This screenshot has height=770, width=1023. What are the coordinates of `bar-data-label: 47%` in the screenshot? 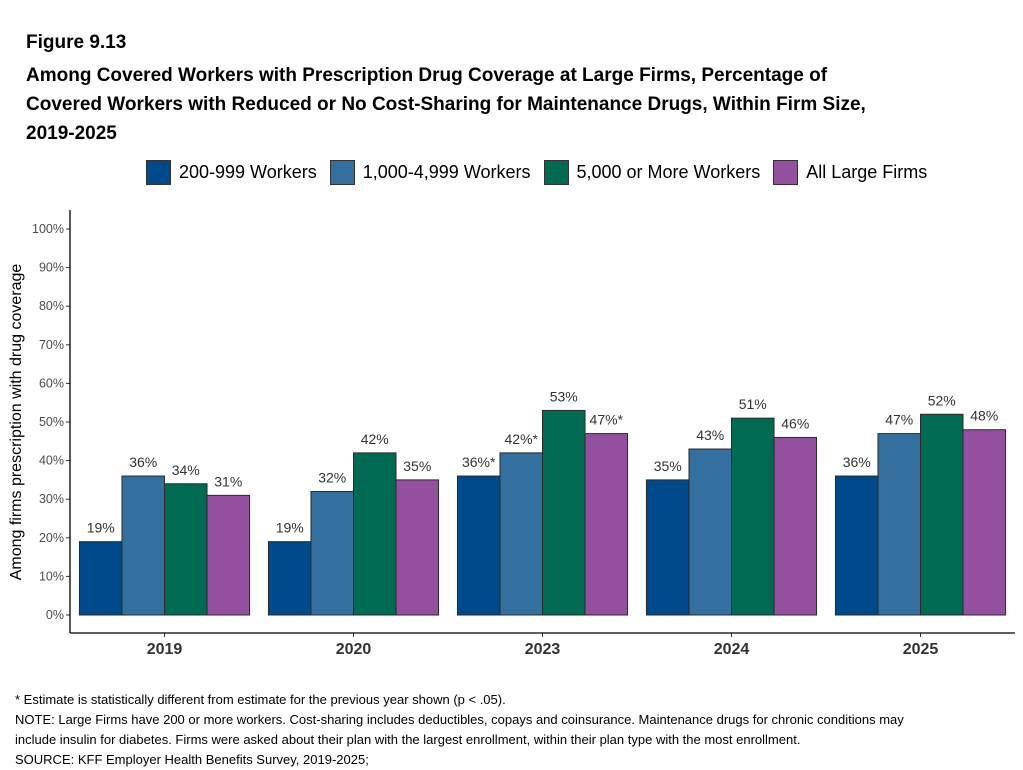 It's located at (899, 420).